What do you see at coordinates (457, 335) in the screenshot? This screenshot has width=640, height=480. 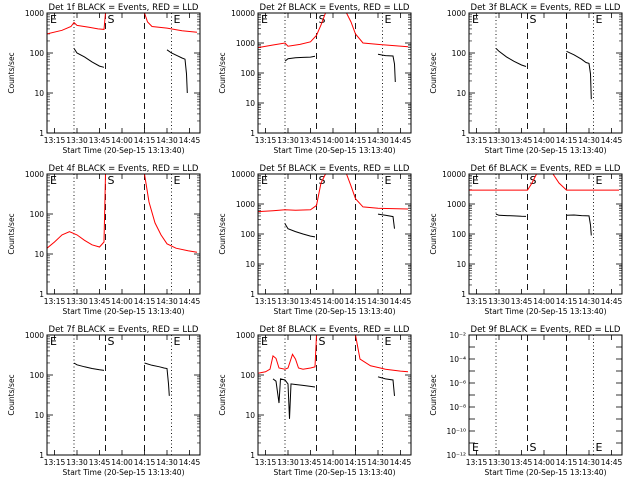 I see `y-tick-label: 10⁻²` at bounding box center [457, 335].